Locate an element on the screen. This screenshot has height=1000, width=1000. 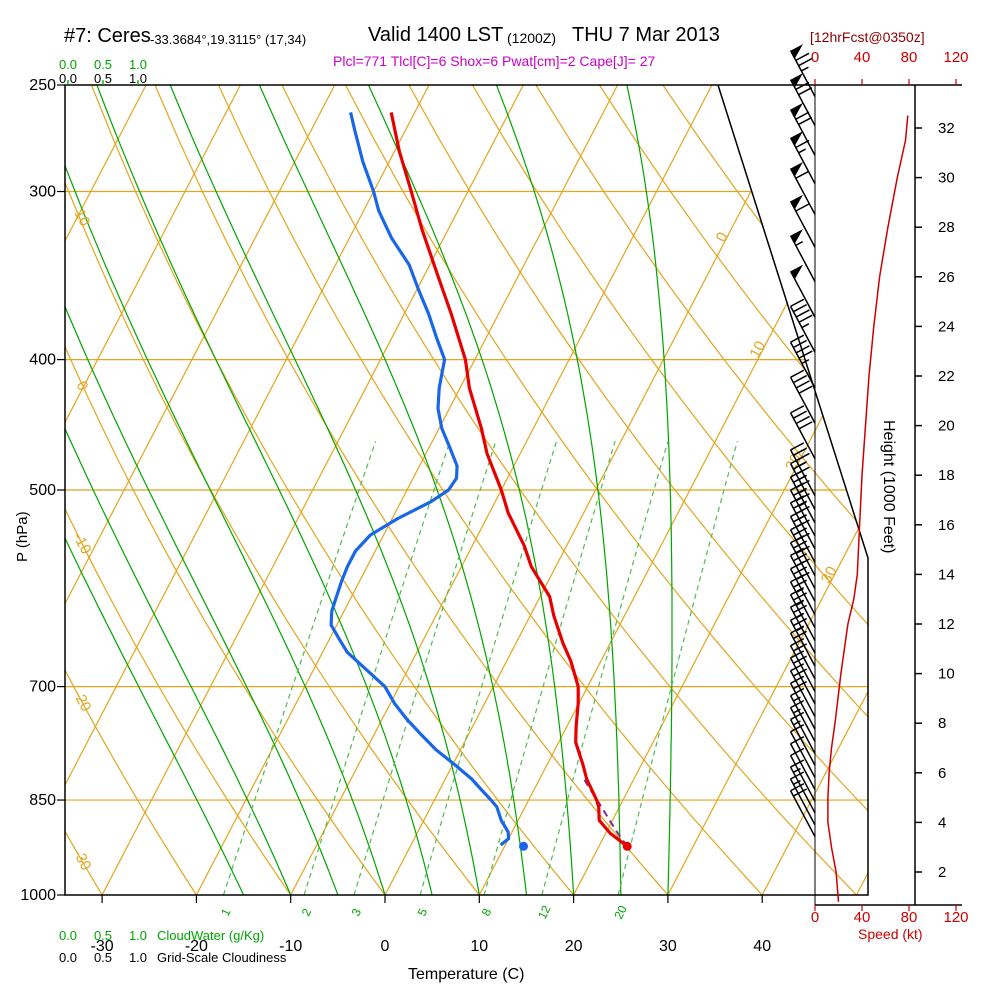
speed-tick-label-top: 120 is located at coordinates (955, 57).